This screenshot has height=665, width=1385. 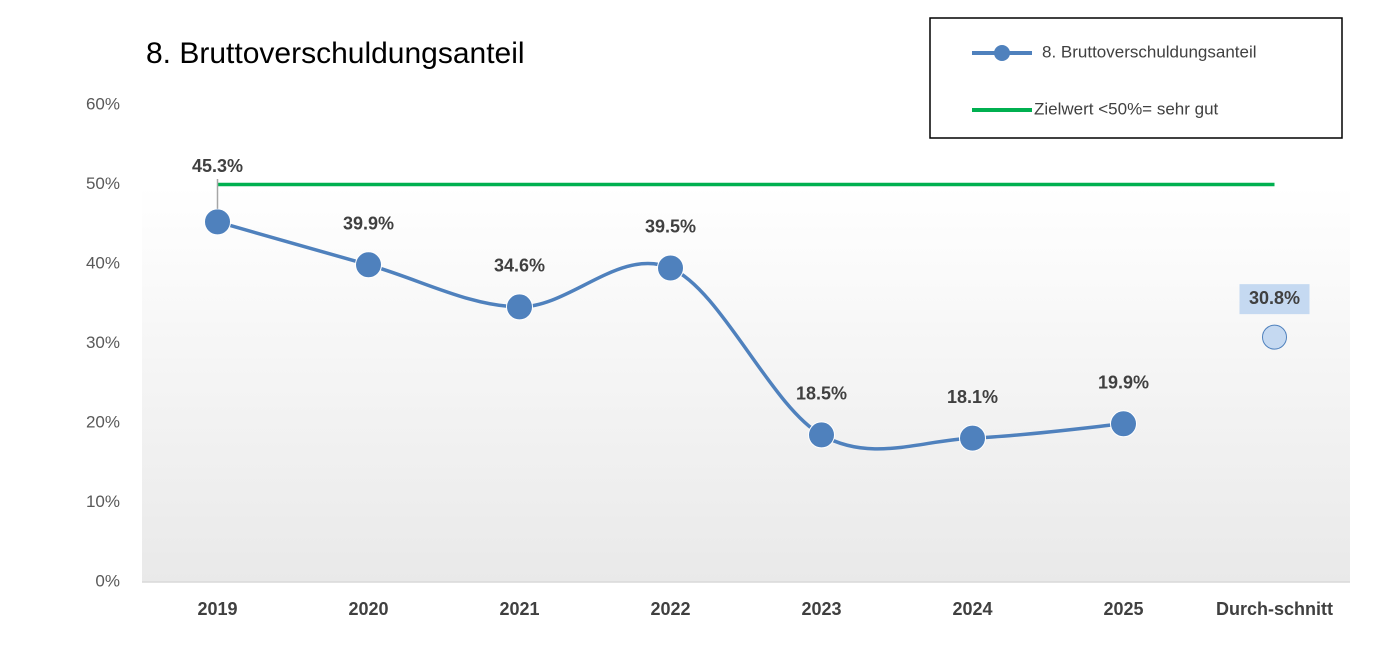 I want to click on x-tick-label: 2025, so click(x=1123, y=609).